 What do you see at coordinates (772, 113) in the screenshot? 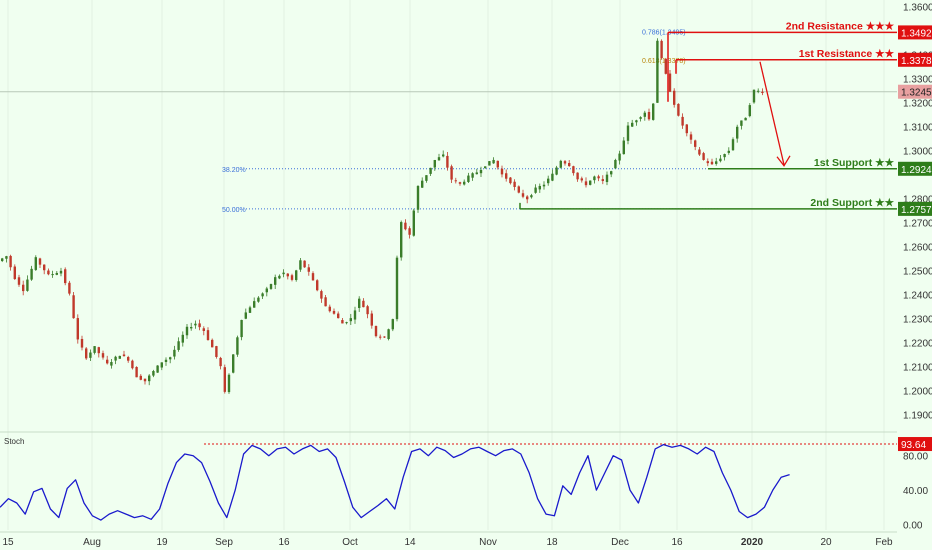
I see `arrow-shaft` at bounding box center [772, 113].